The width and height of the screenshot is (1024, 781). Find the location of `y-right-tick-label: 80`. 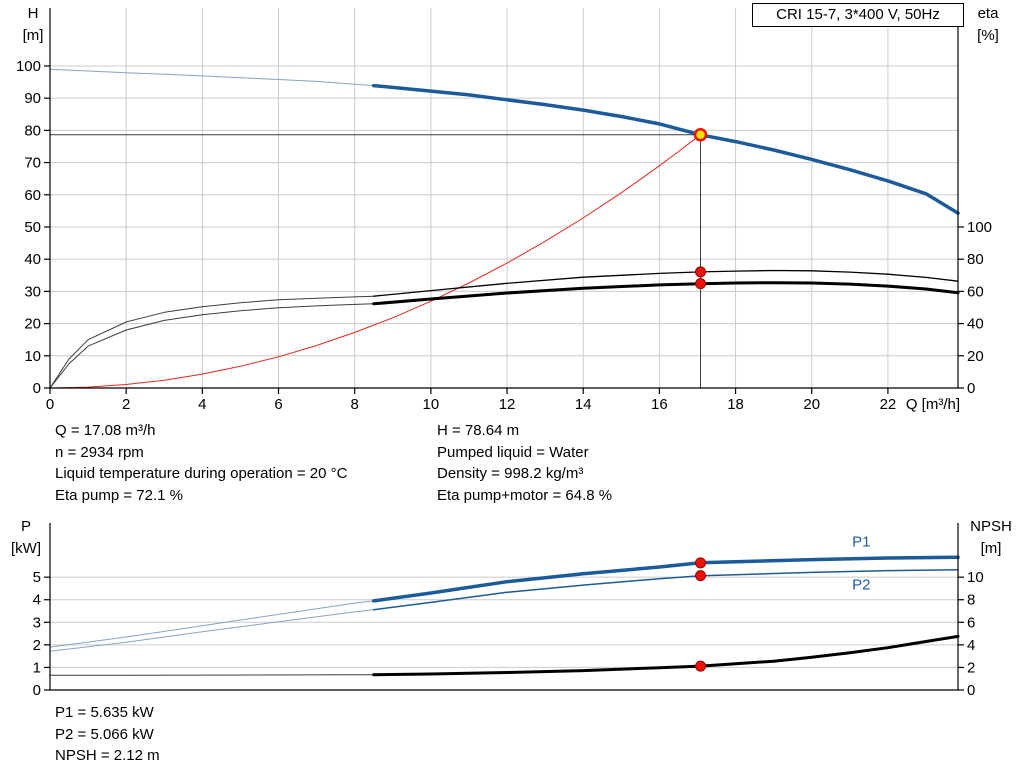

y-right-tick-label: 80 is located at coordinates (975, 259).